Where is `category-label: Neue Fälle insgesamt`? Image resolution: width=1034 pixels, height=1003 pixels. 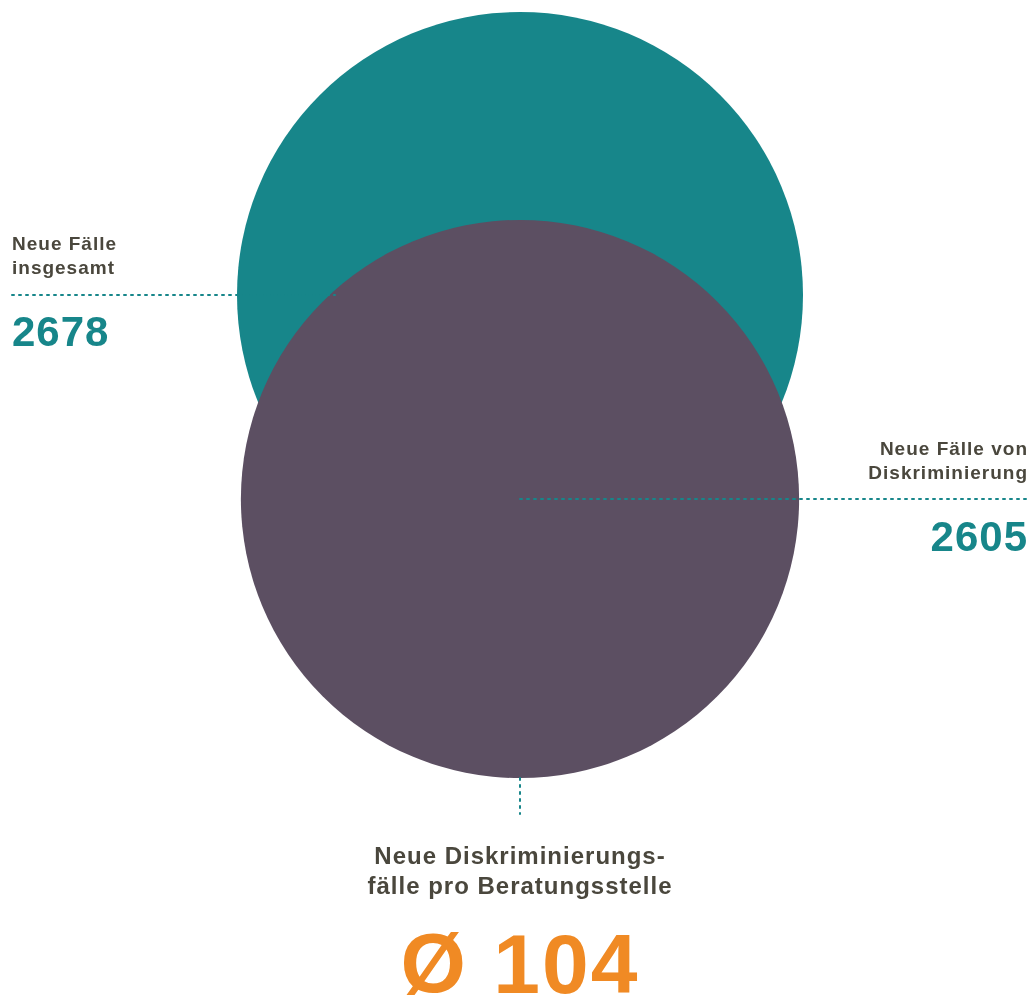
category-label: Neue Fälle insgesamt is located at coordinates (65, 255).